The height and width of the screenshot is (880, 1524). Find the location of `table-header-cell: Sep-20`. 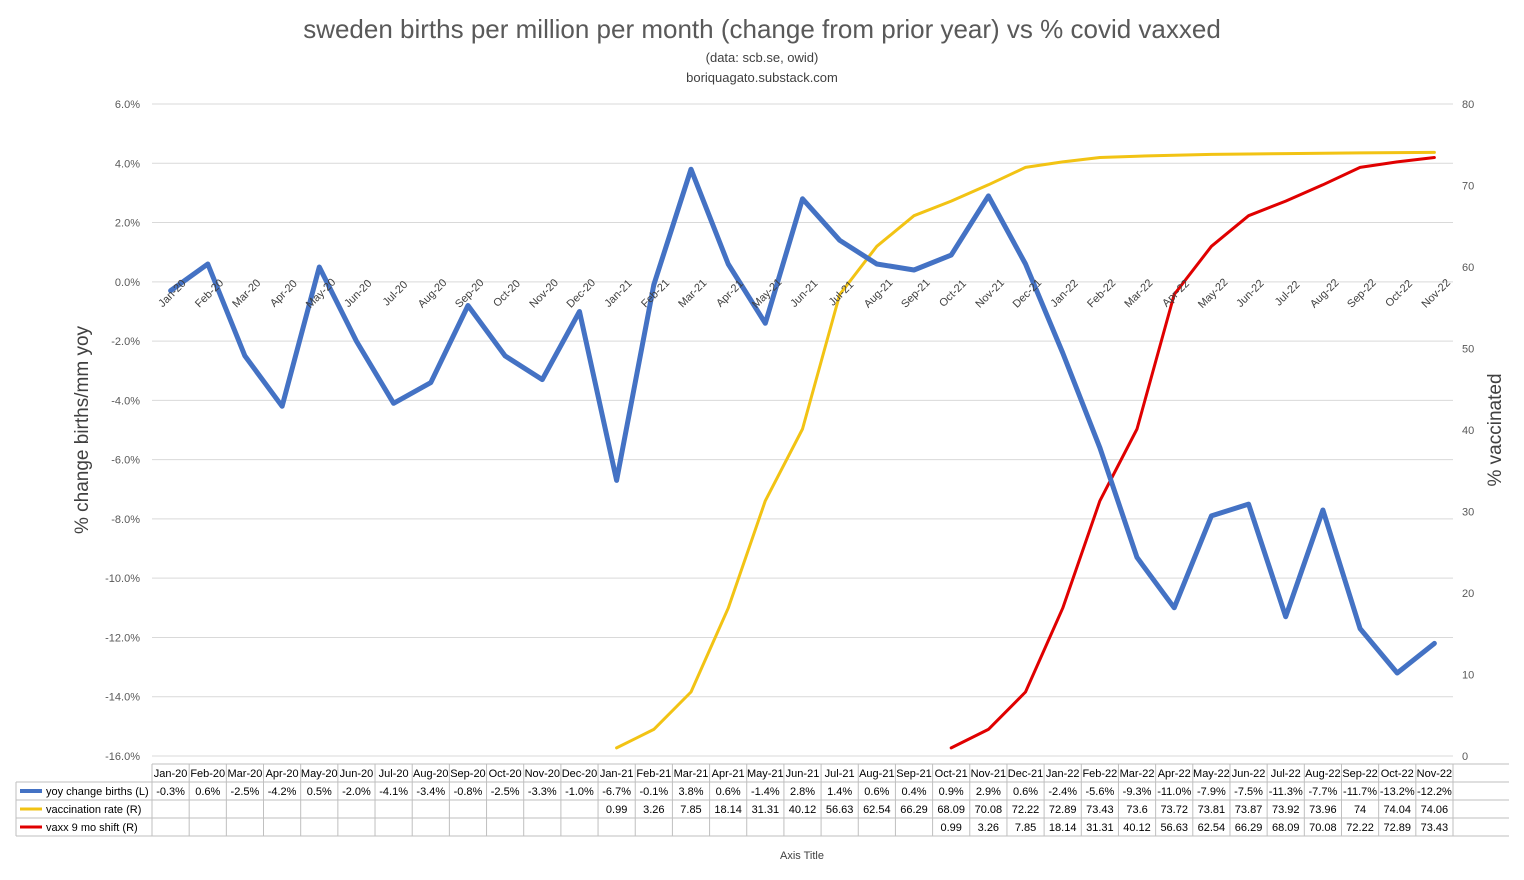

table-header-cell: Sep-20 is located at coordinates (467, 774).